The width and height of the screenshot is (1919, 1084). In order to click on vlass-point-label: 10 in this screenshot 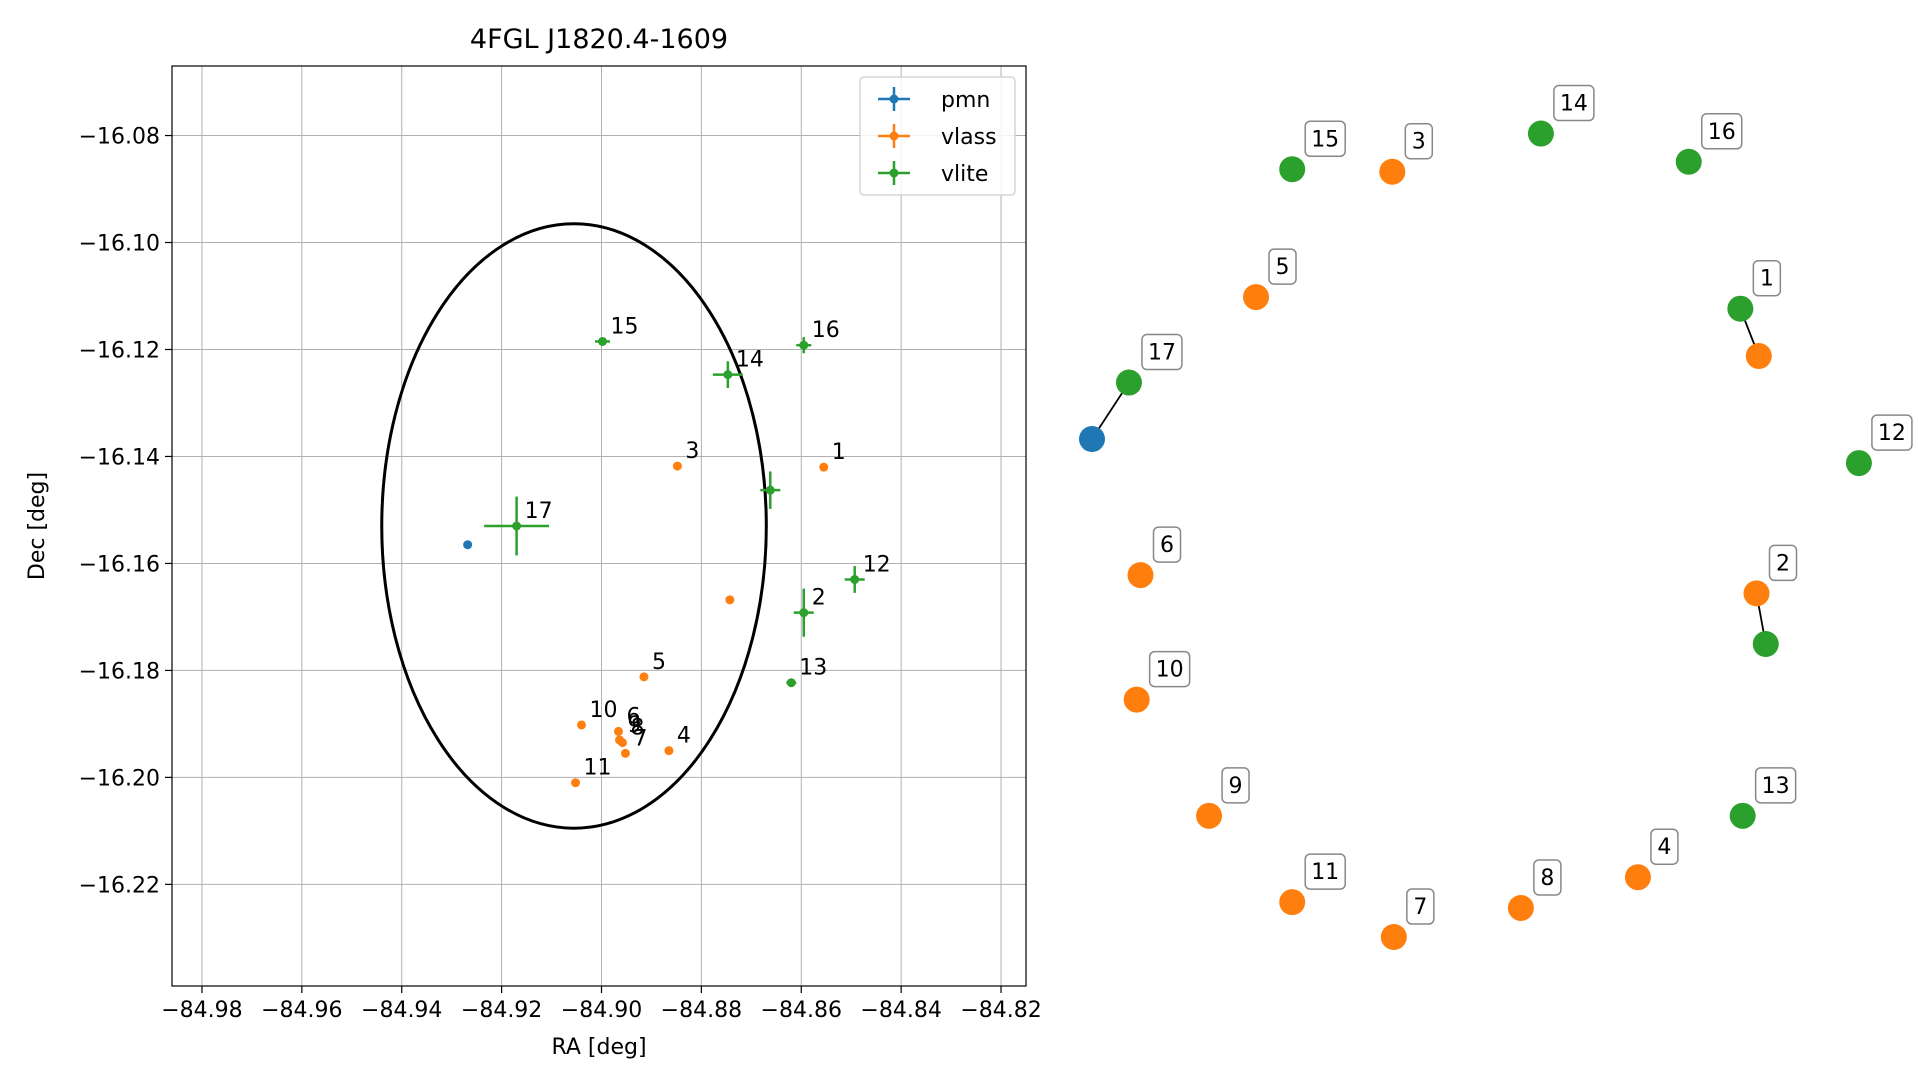, I will do `click(604, 710)`.